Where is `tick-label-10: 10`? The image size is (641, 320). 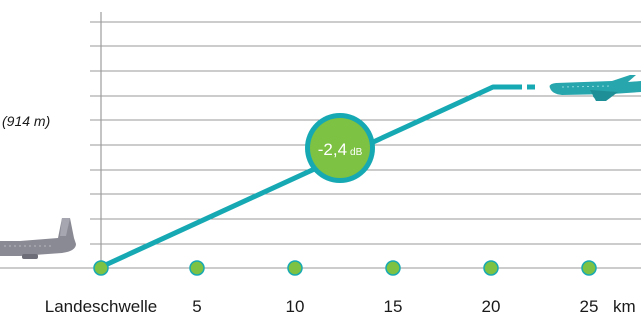 tick-label-10: 10 is located at coordinates (295, 306).